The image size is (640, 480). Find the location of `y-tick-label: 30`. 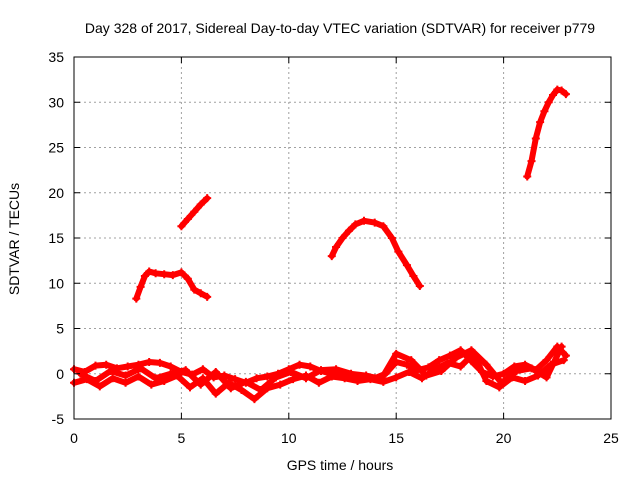

y-tick-label: 30 is located at coordinates (56, 102).